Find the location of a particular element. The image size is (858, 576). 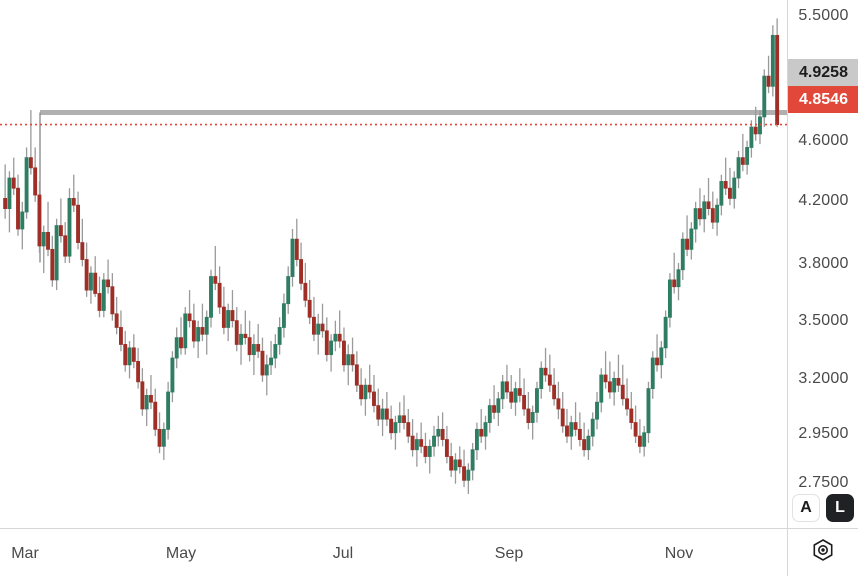

price-tick: 2.9500 is located at coordinates (823, 433).